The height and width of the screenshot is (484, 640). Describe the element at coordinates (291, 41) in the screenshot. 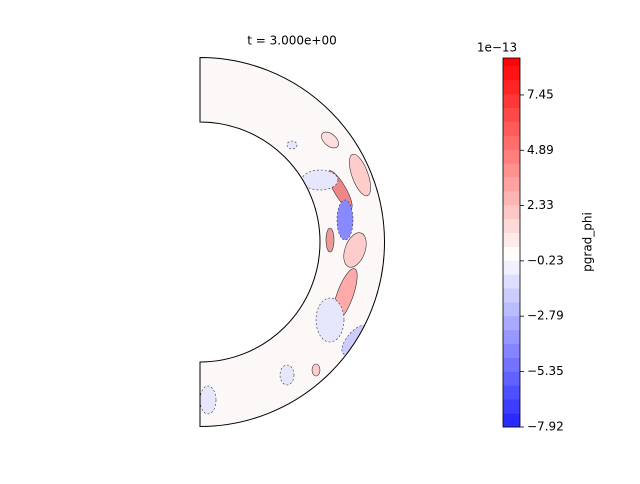

I see `plot-title: t = 3.000e+00` at that location.